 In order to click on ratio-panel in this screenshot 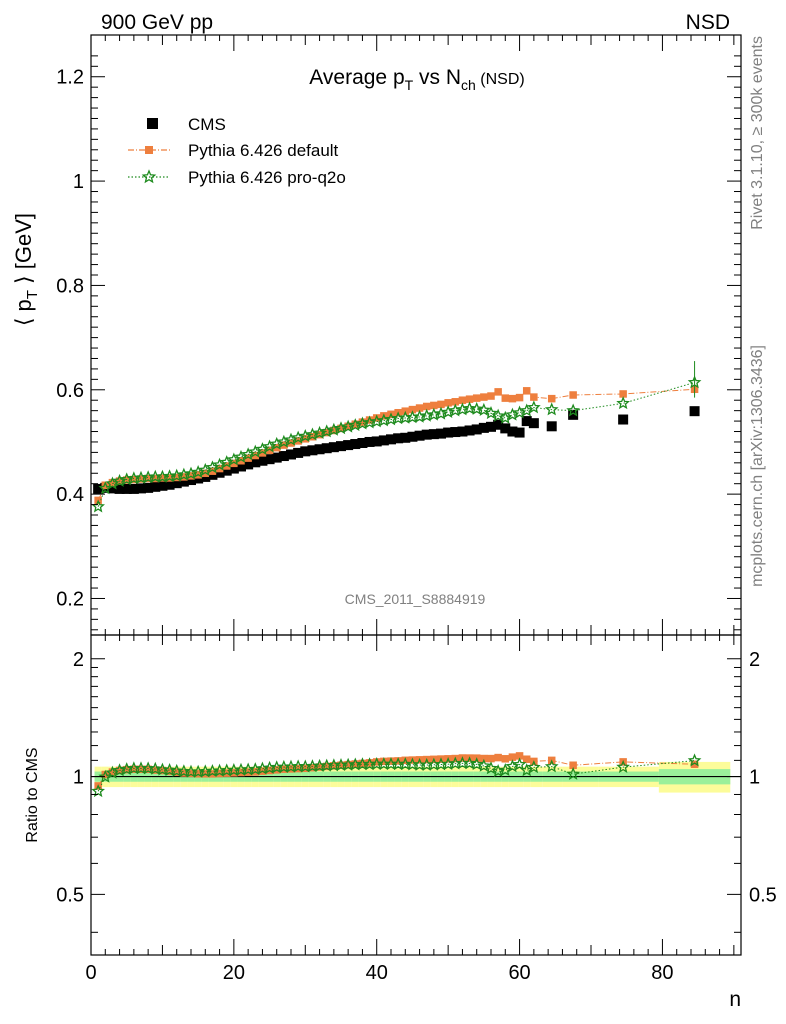, I will do `click(416, 775)`.